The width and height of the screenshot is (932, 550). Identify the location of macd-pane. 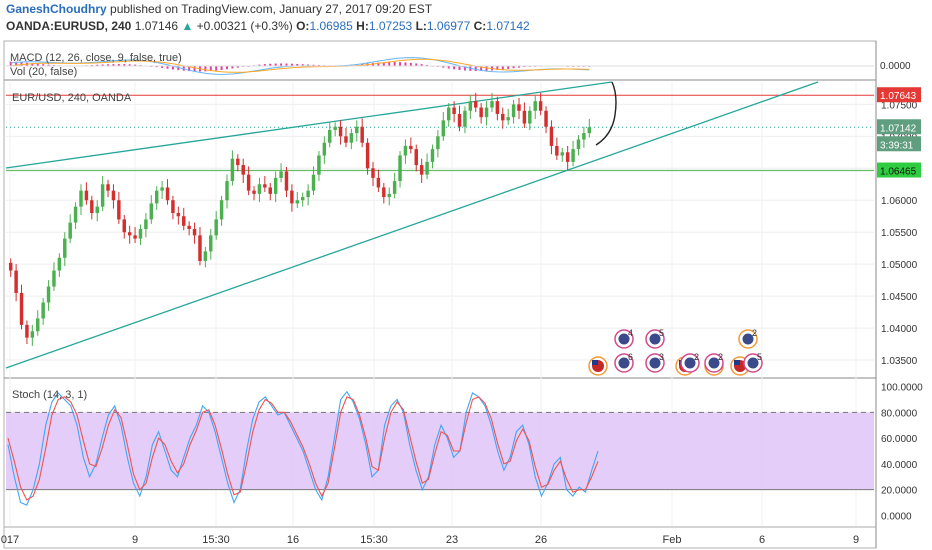
(440, 66).